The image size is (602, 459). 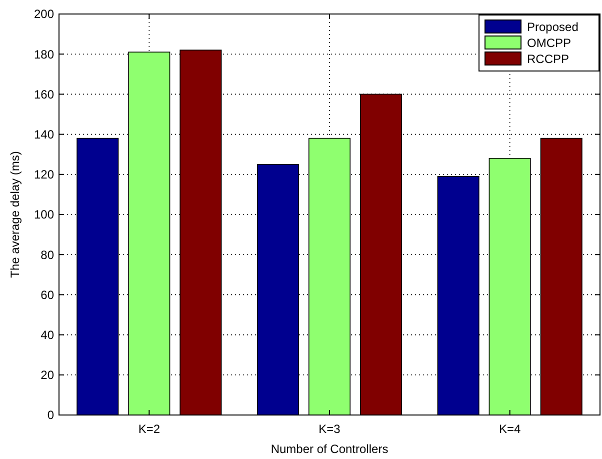 I want to click on x-axis-title: Number of Controllers, so click(x=329, y=449).